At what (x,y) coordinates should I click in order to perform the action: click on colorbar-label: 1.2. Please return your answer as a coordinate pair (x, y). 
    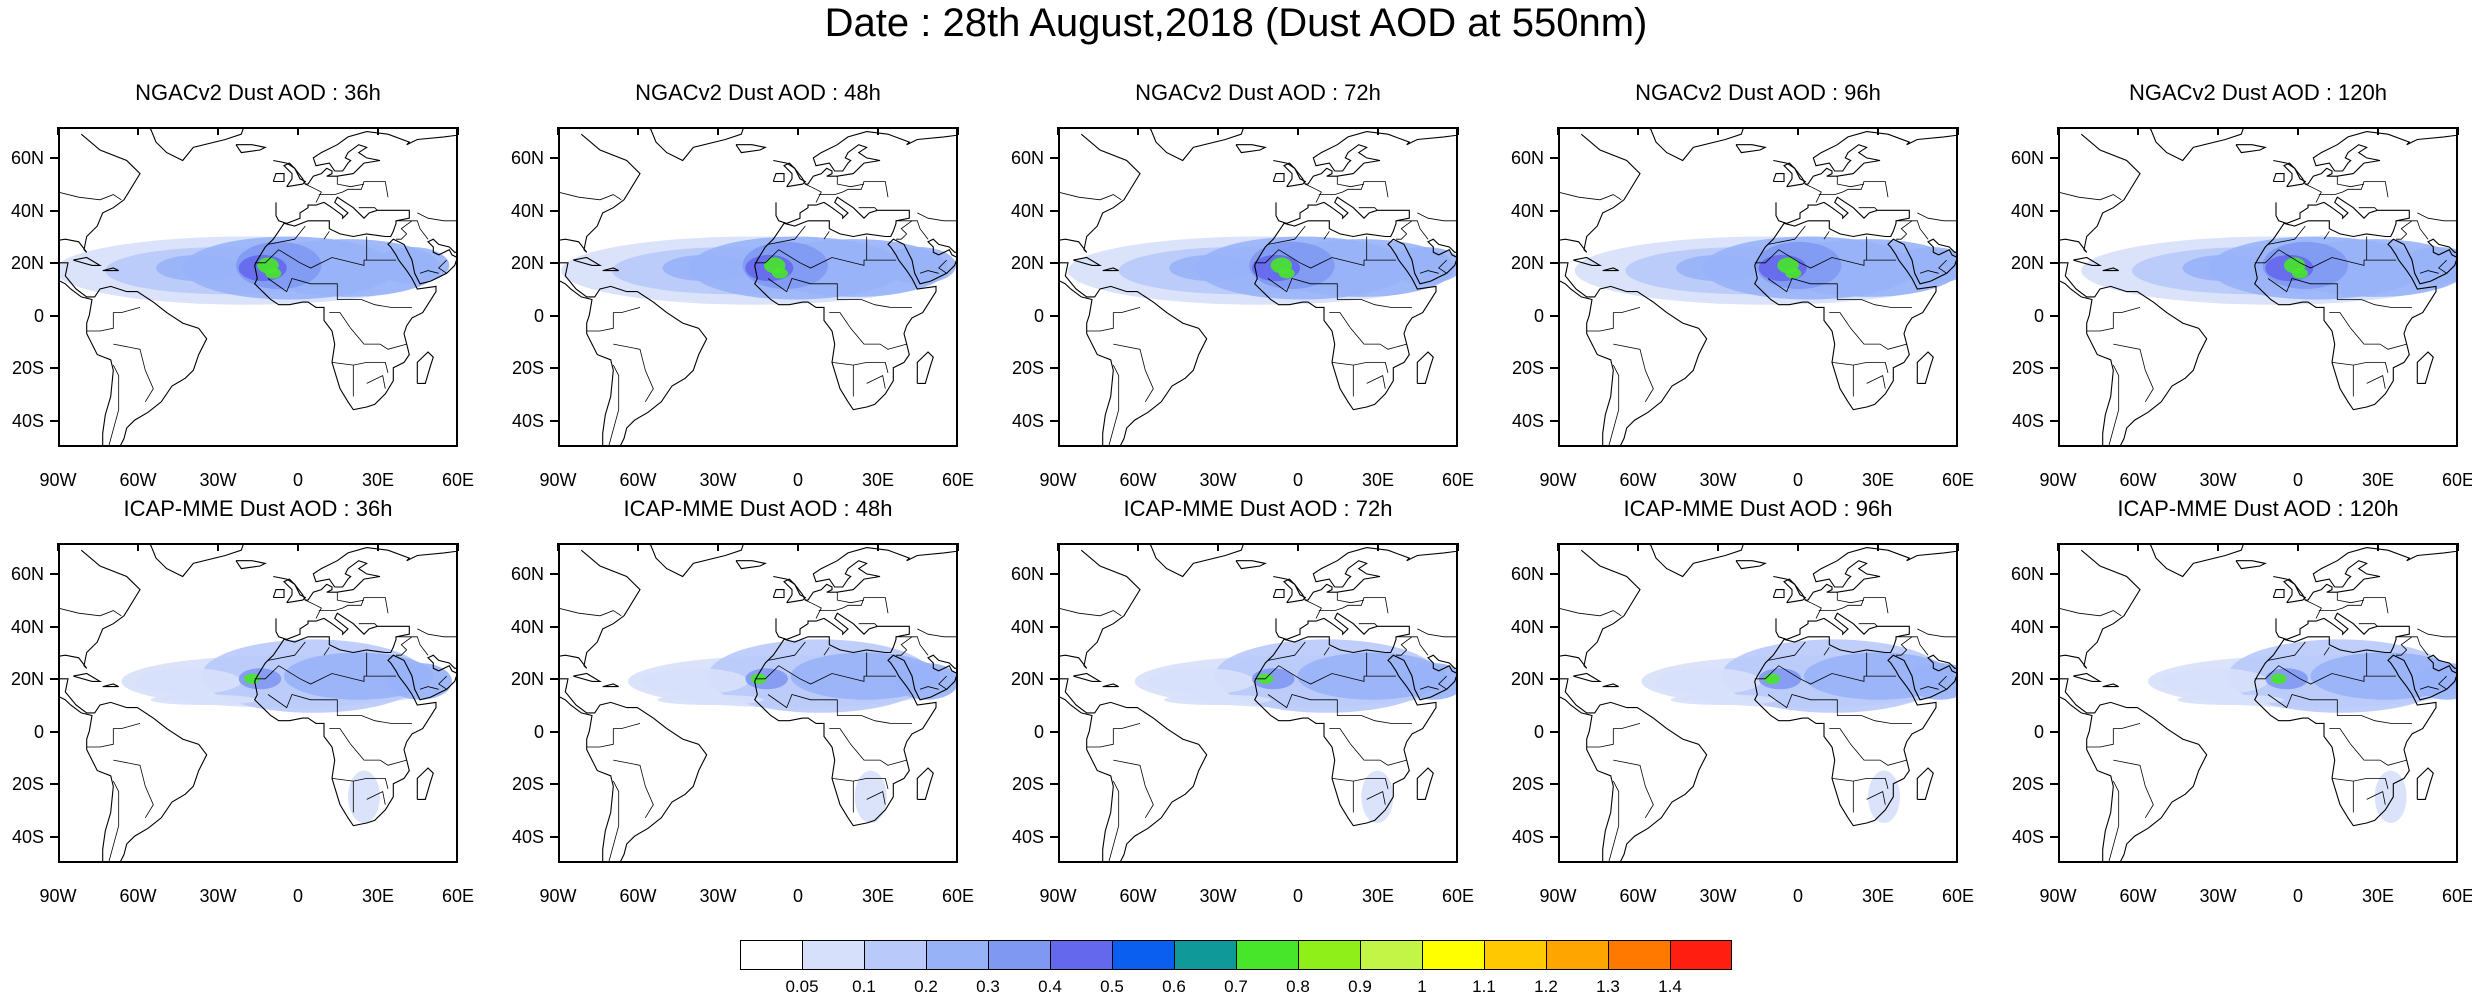
    Looking at the image, I should click on (1546, 986).